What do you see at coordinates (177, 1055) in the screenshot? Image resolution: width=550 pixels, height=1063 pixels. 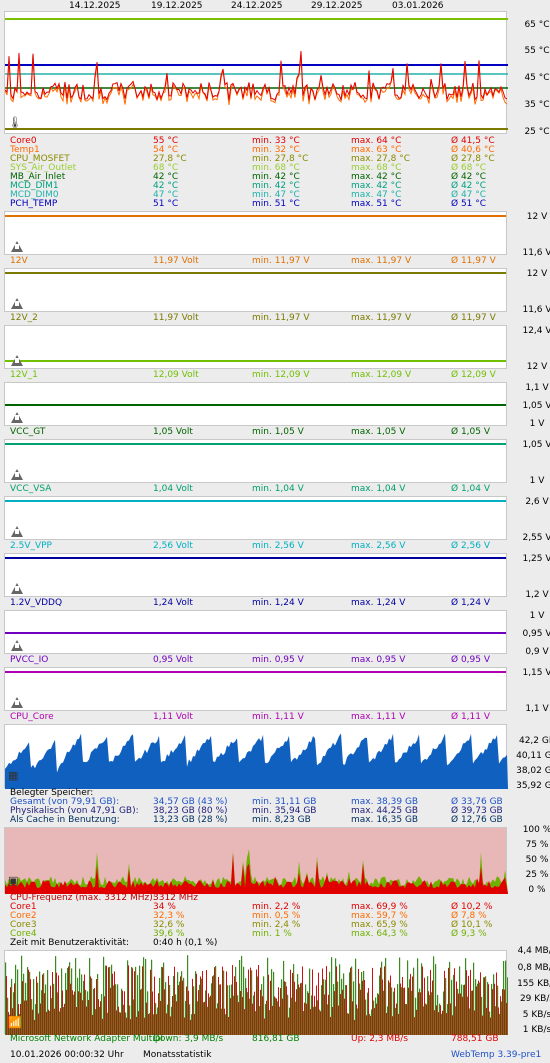 I see `view-mode-link: Monatsstatistik` at bounding box center [177, 1055].